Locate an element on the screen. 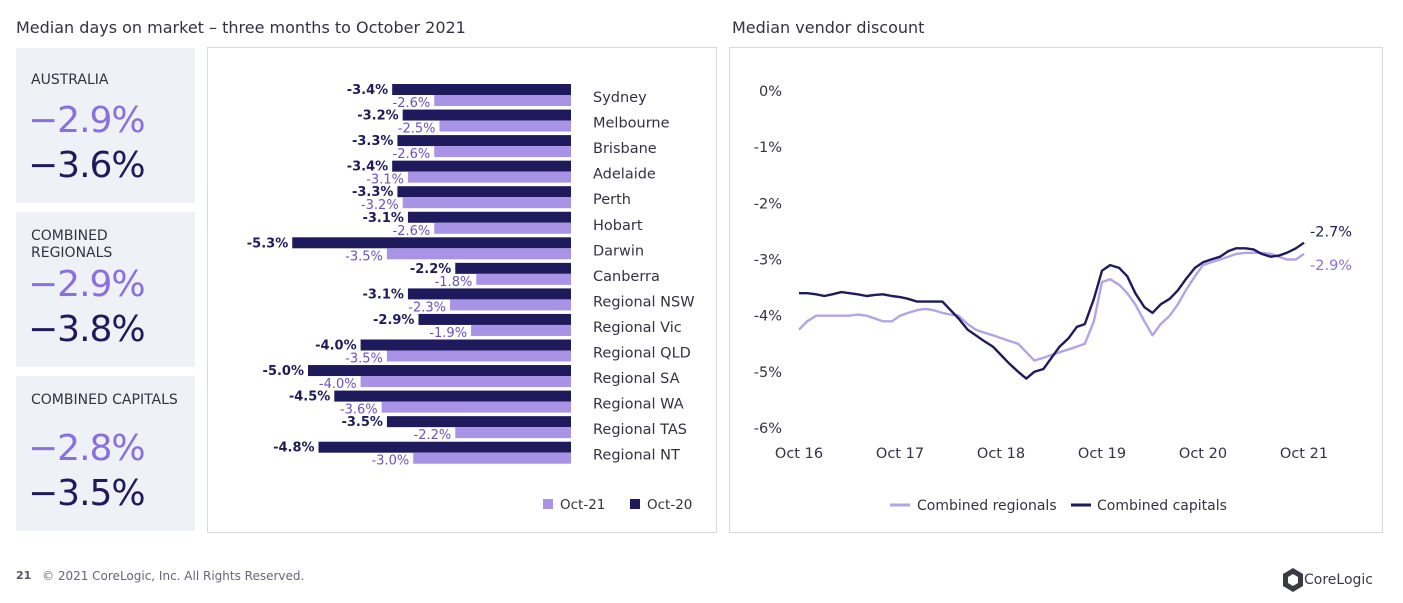 Image resolution: width=1403 pixels, height=603 pixels. corelogic-logo-icon is located at coordinates (1293, 580).